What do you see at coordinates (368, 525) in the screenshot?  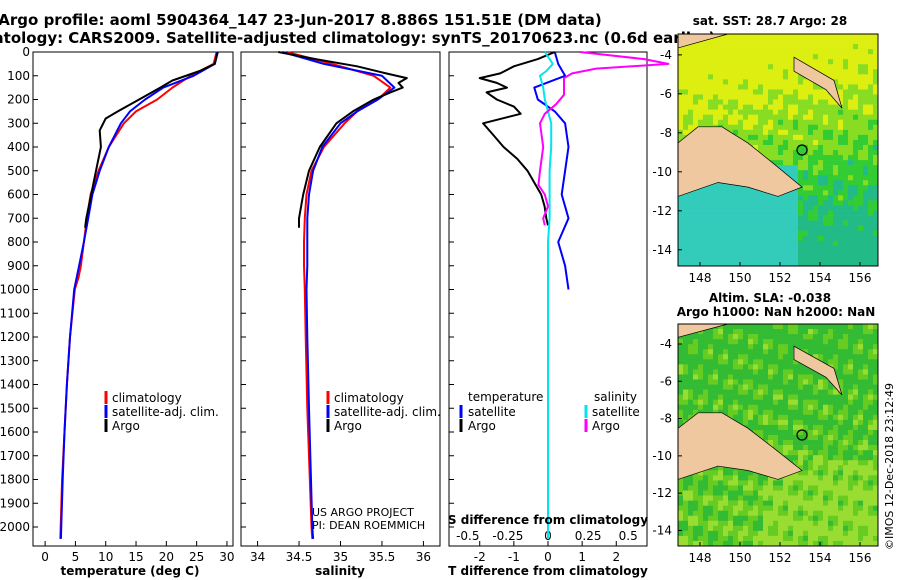 I see `credit-pi: PI: DEAN ROEMMICH` at bounding box center [368, 525].